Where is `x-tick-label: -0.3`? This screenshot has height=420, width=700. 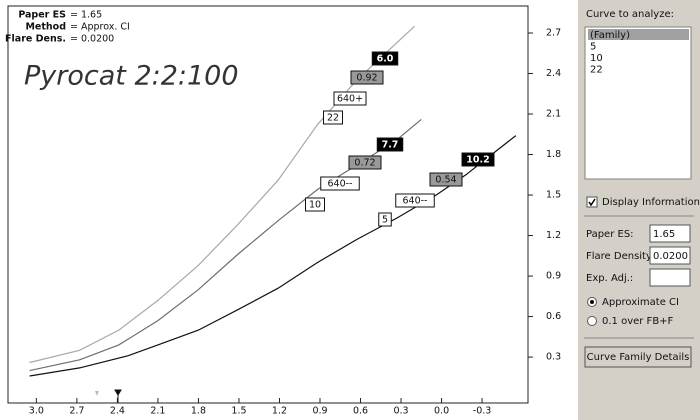 x-tick-label: -0.3 is located at coordinates (482, 411).